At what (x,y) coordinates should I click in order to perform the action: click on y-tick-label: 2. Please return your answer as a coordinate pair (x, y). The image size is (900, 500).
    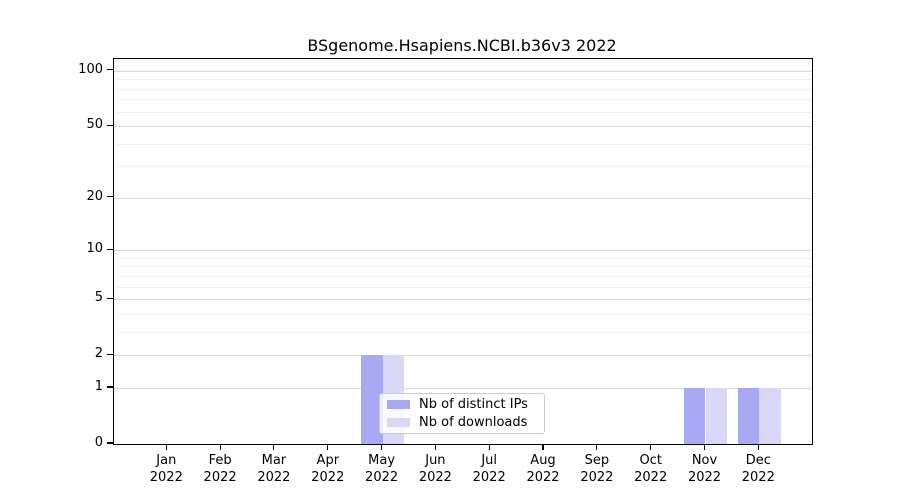
    Looking at the image, I should click on (98, 354).